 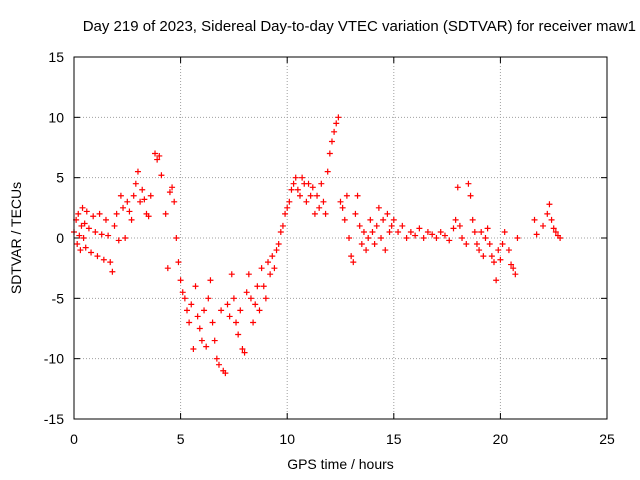 I want to click on y-tick-label: 5, so click(x=60, y=178).